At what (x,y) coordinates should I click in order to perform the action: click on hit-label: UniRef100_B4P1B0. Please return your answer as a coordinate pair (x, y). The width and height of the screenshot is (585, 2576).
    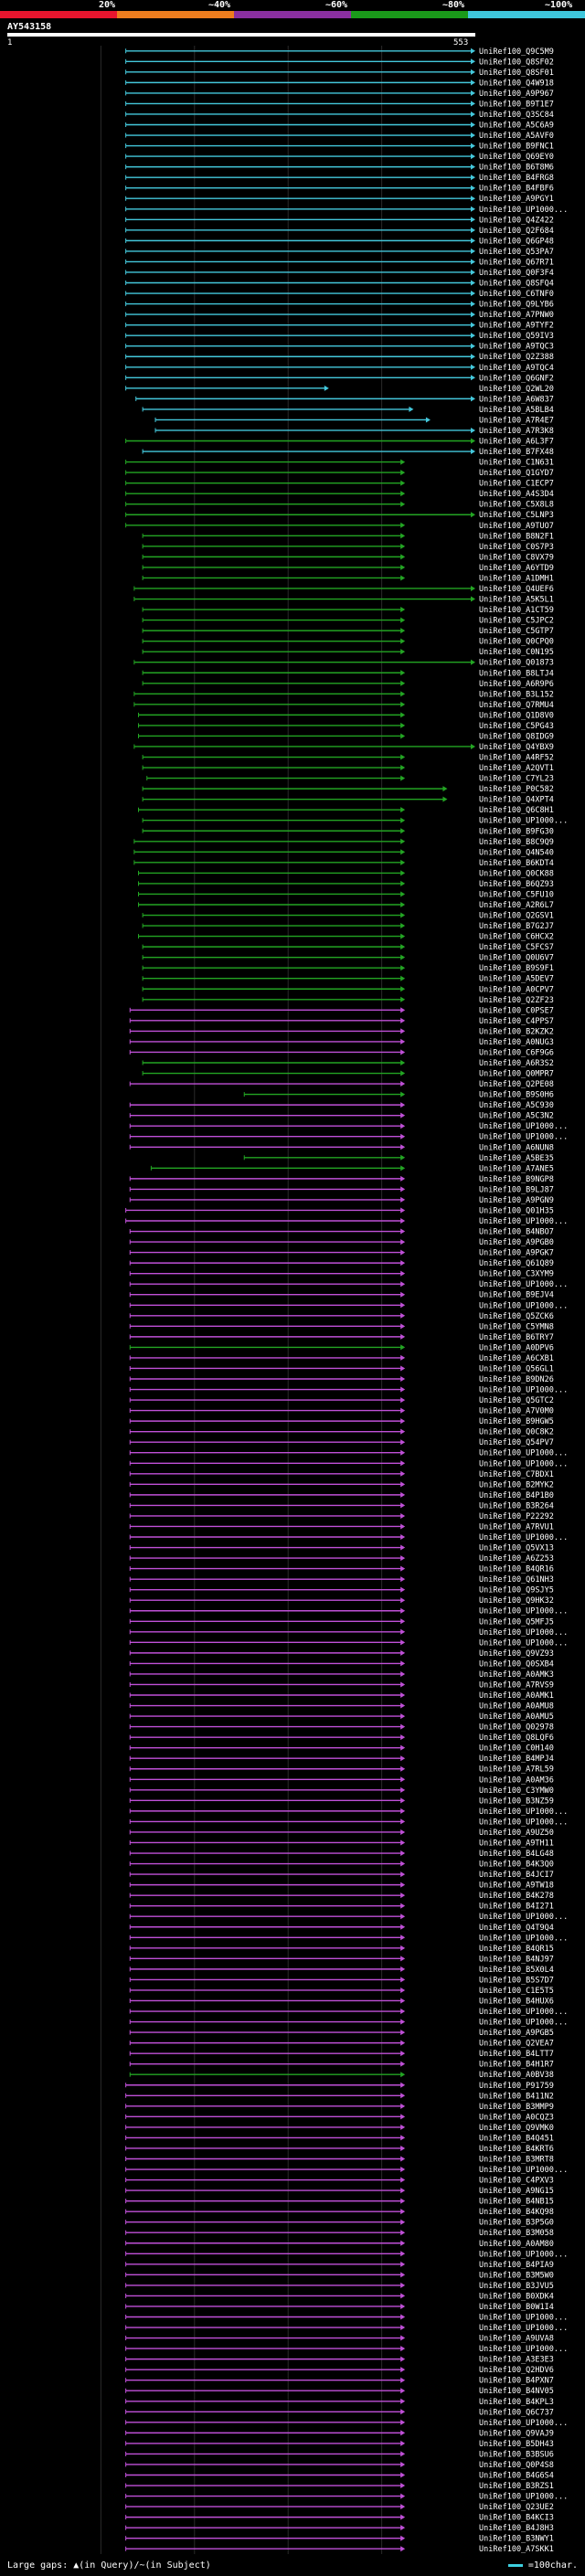
    Looking at the image, I should click on (516, 1495).